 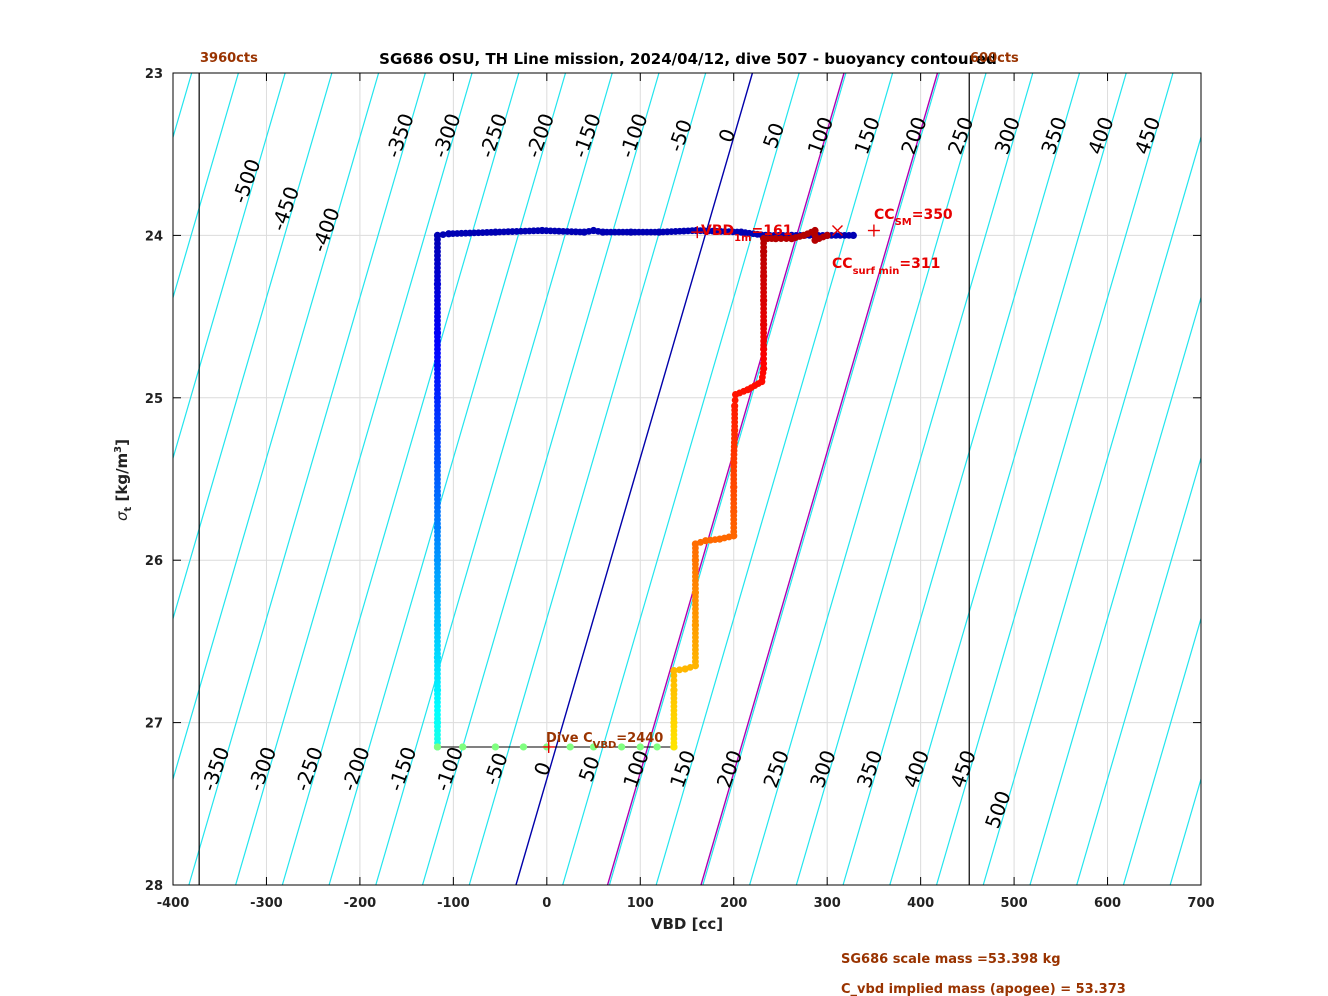 I want to click on contour-label-top: -300, so click(x=447, y=135).